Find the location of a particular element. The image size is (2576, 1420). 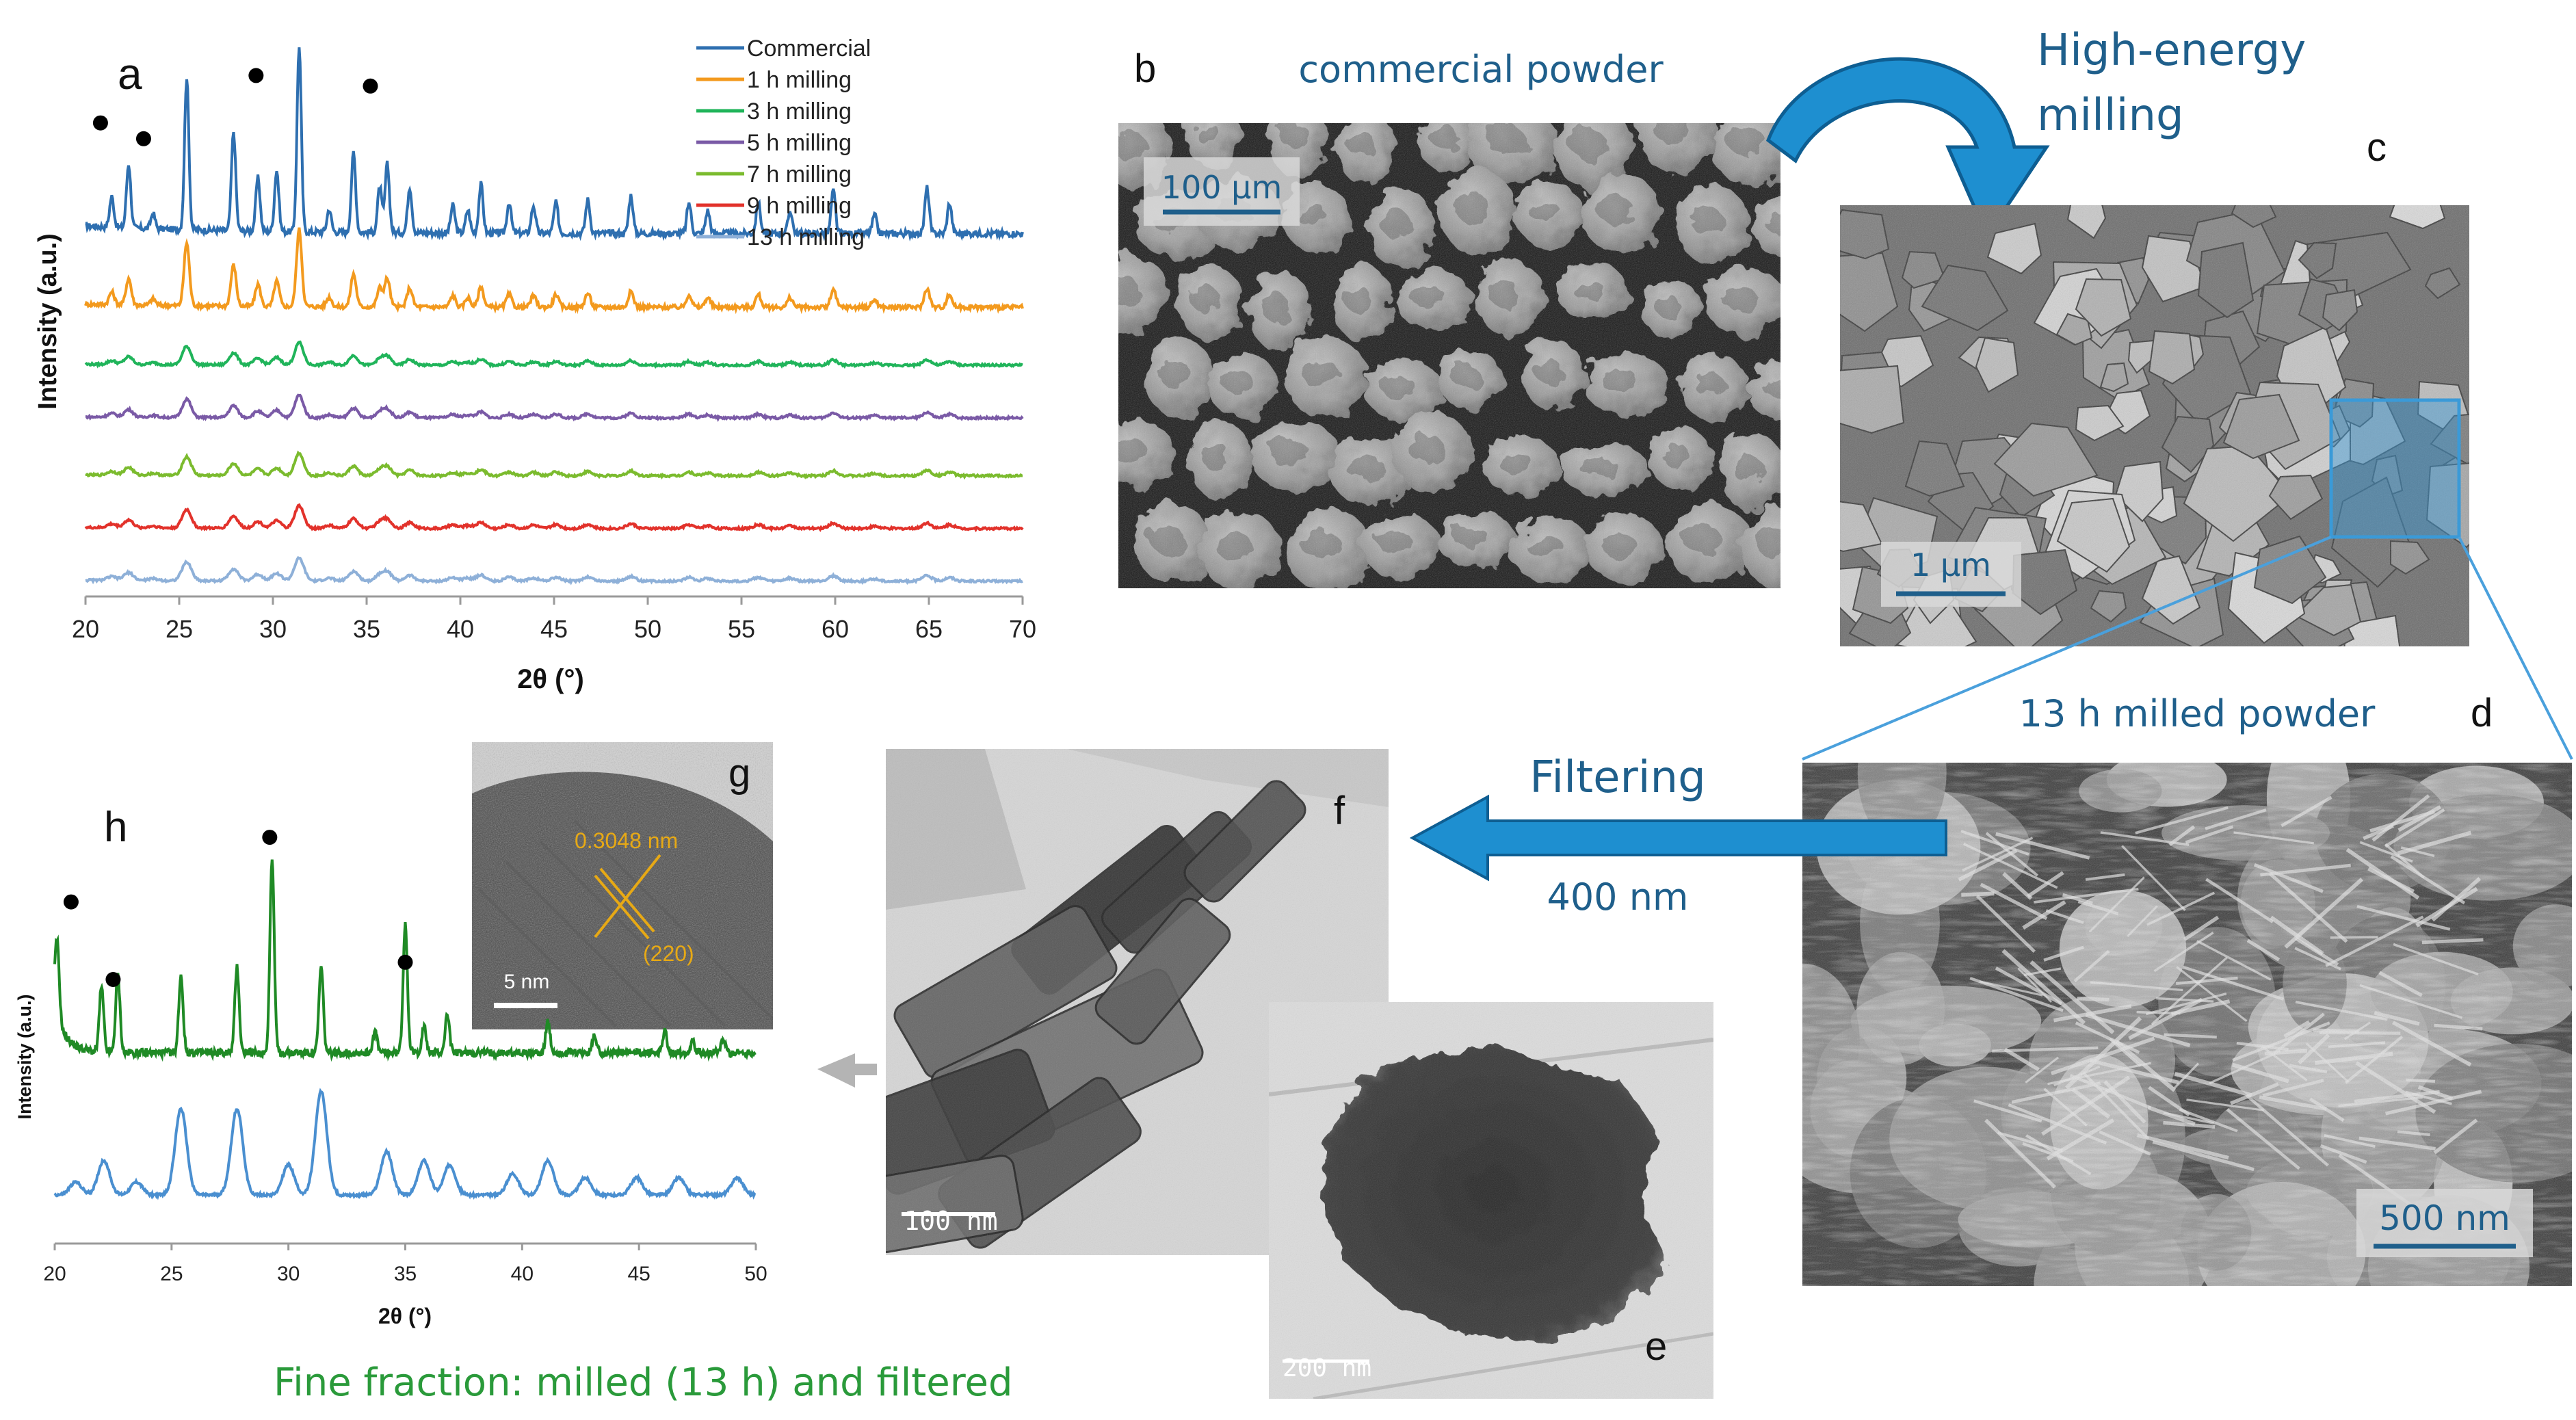

x-tick-label-a: 40 is located at coordinates (460, 629).